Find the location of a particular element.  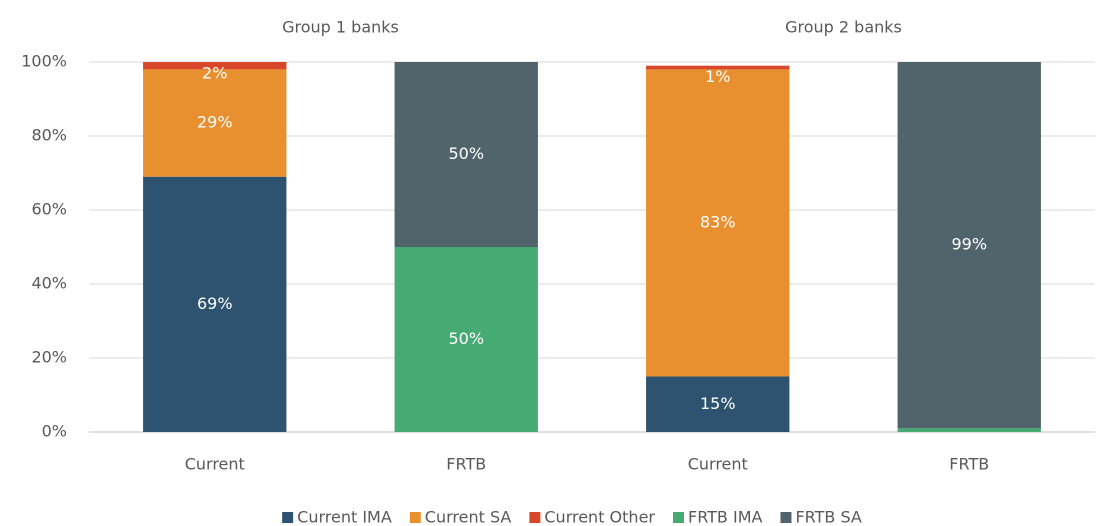

data-label: 29% is located at coordinates (215, 122).